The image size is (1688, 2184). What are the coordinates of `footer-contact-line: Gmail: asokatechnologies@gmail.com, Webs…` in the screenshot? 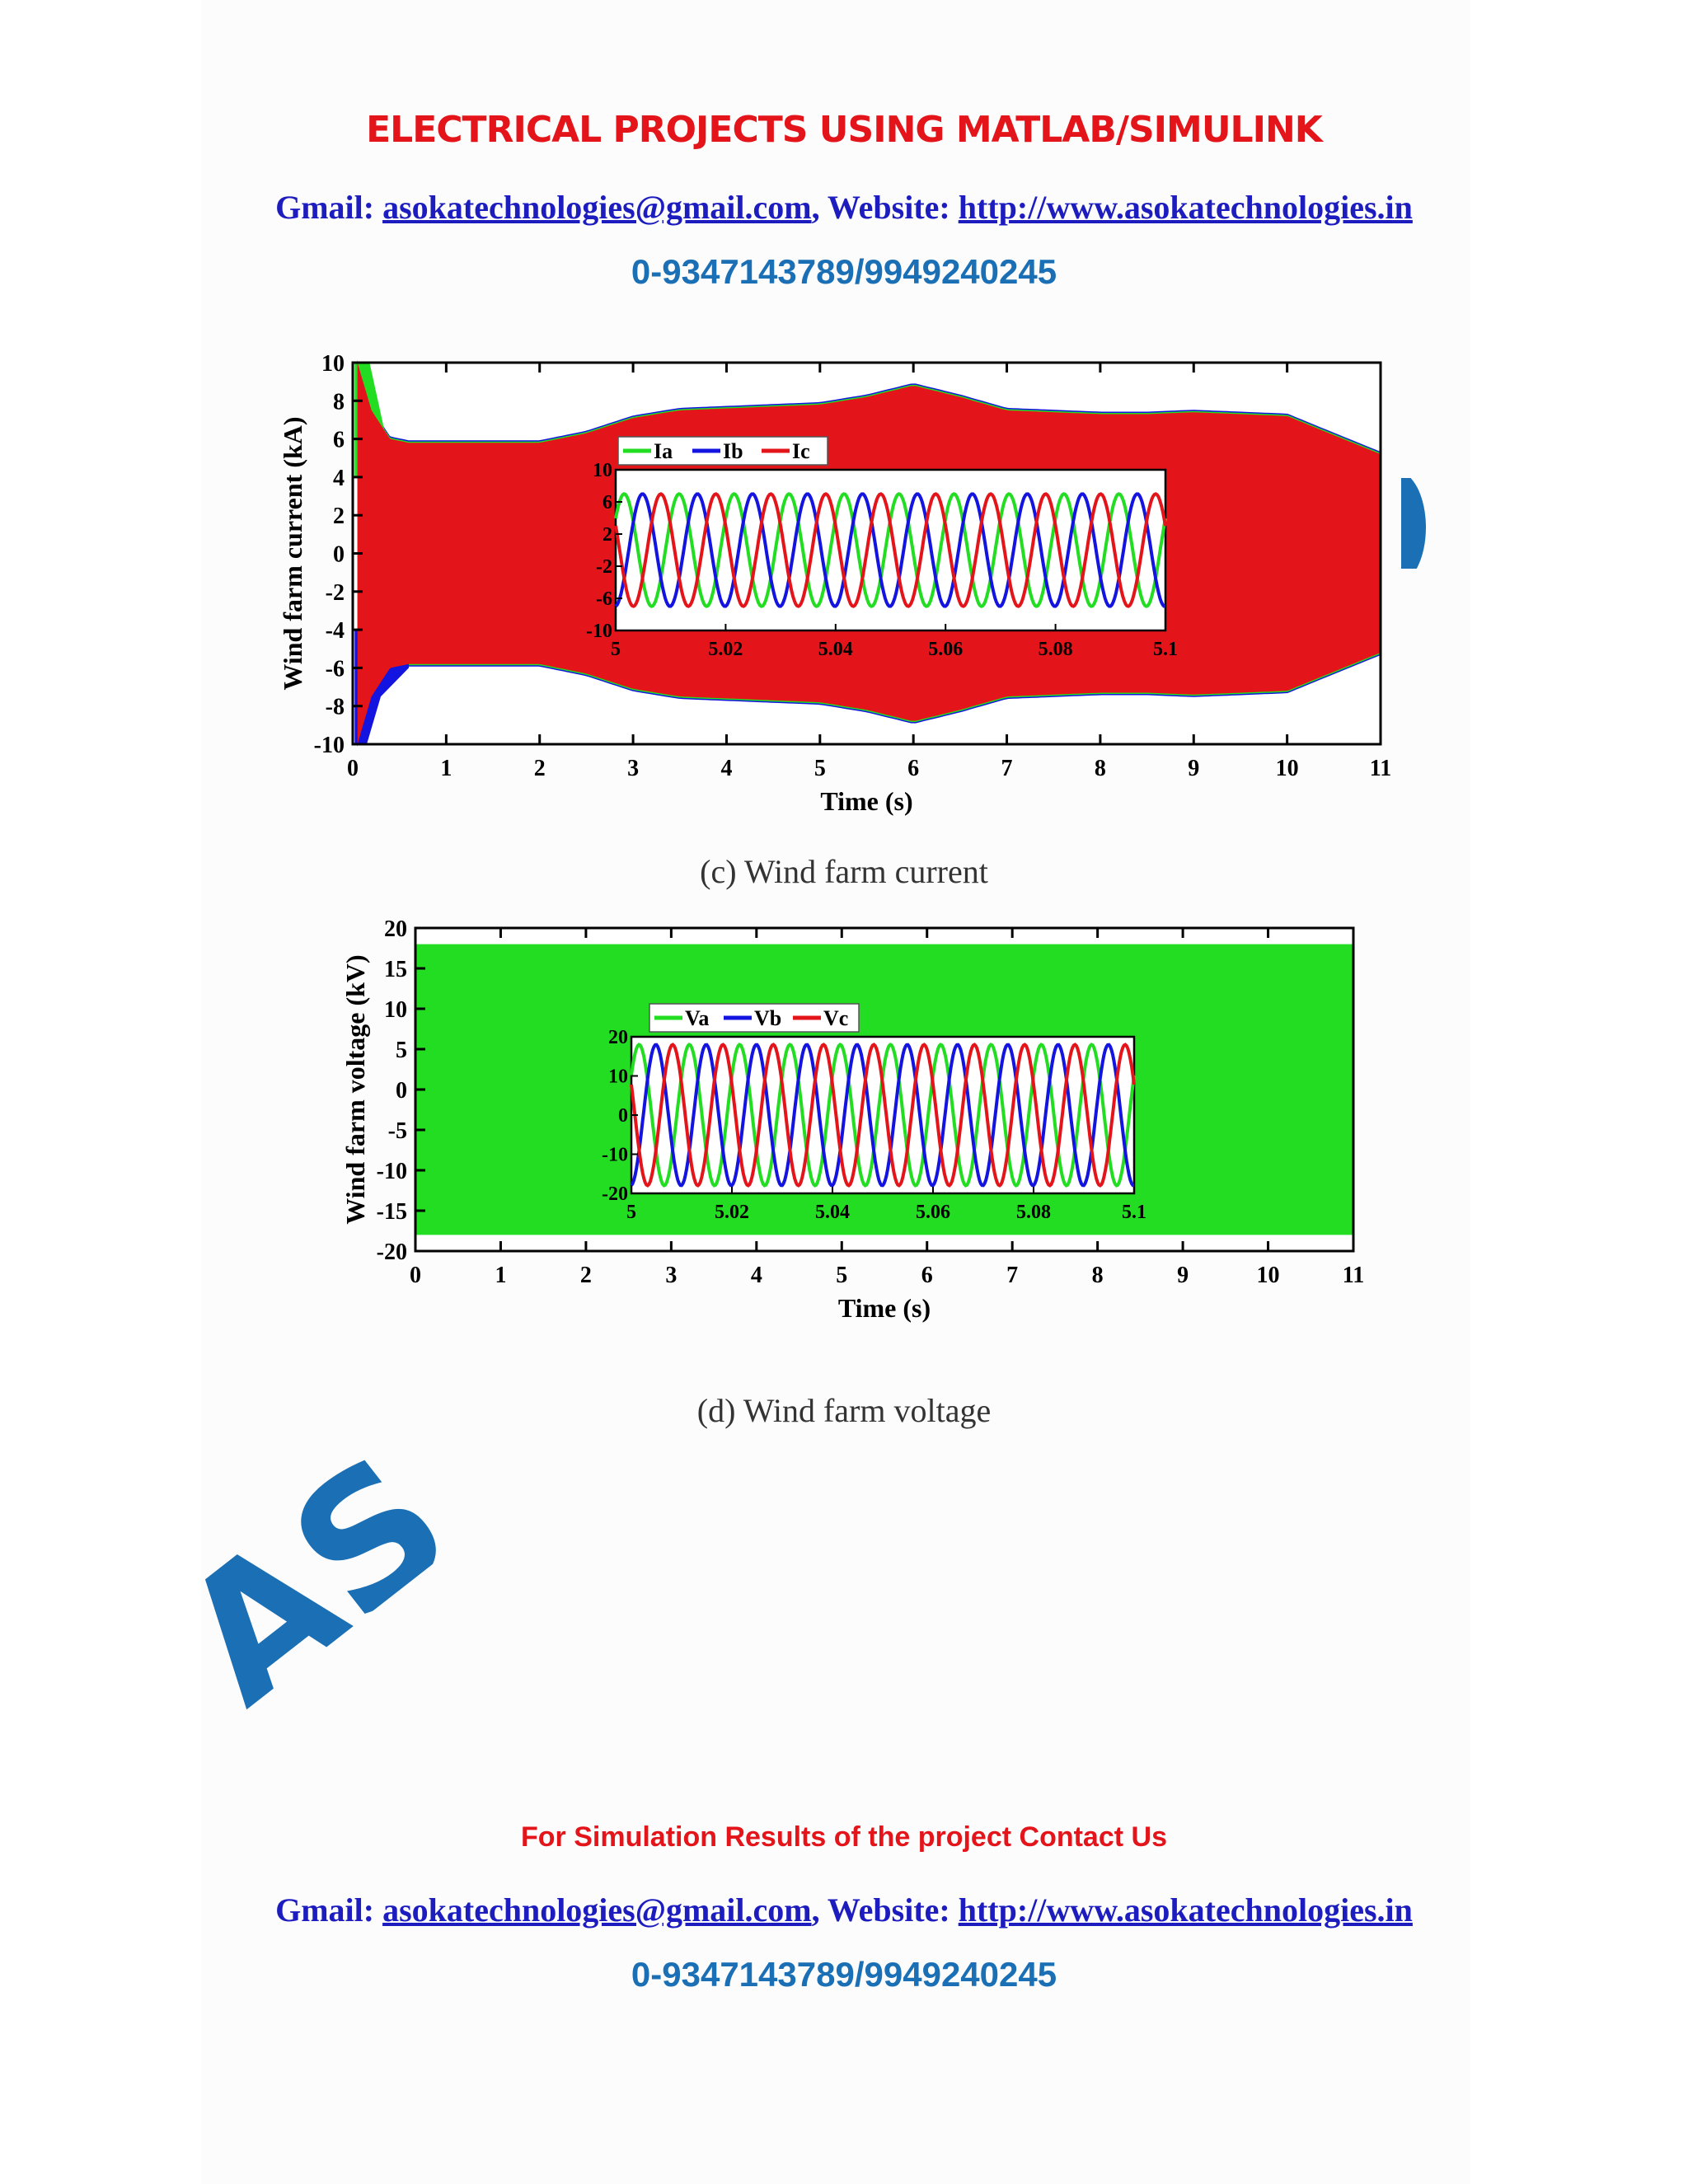 It's located at (844, 1910).